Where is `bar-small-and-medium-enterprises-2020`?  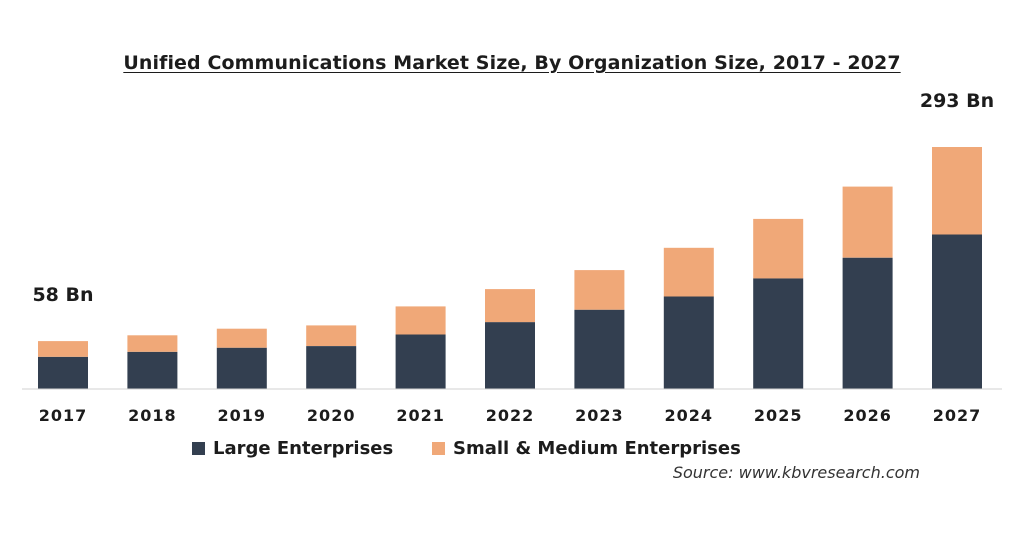
bar-small-and-medium-enterprises-2020 is located at coordinates (331, 335).